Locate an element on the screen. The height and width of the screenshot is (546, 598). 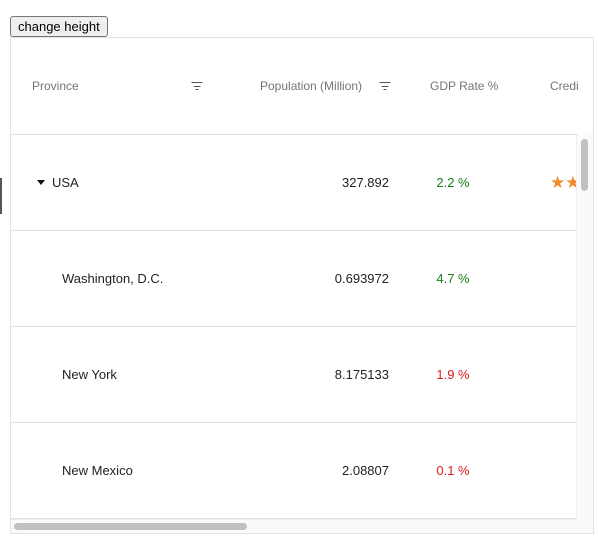
left-edge-marker is located at coordinates (1, 196).